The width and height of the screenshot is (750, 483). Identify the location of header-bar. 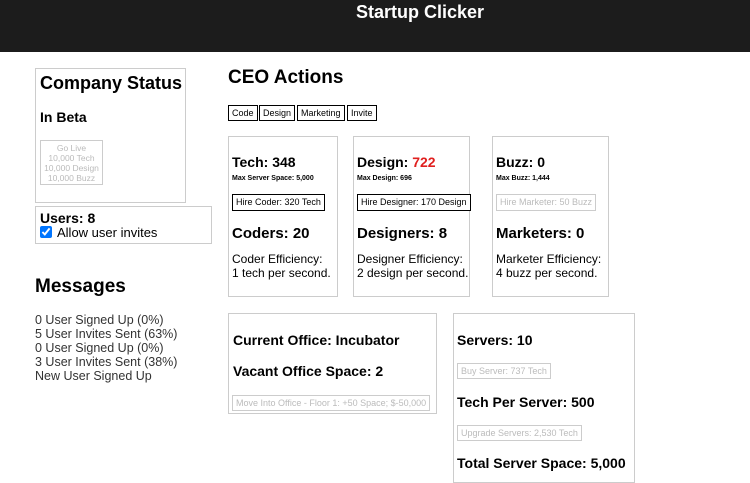
(375, 26).